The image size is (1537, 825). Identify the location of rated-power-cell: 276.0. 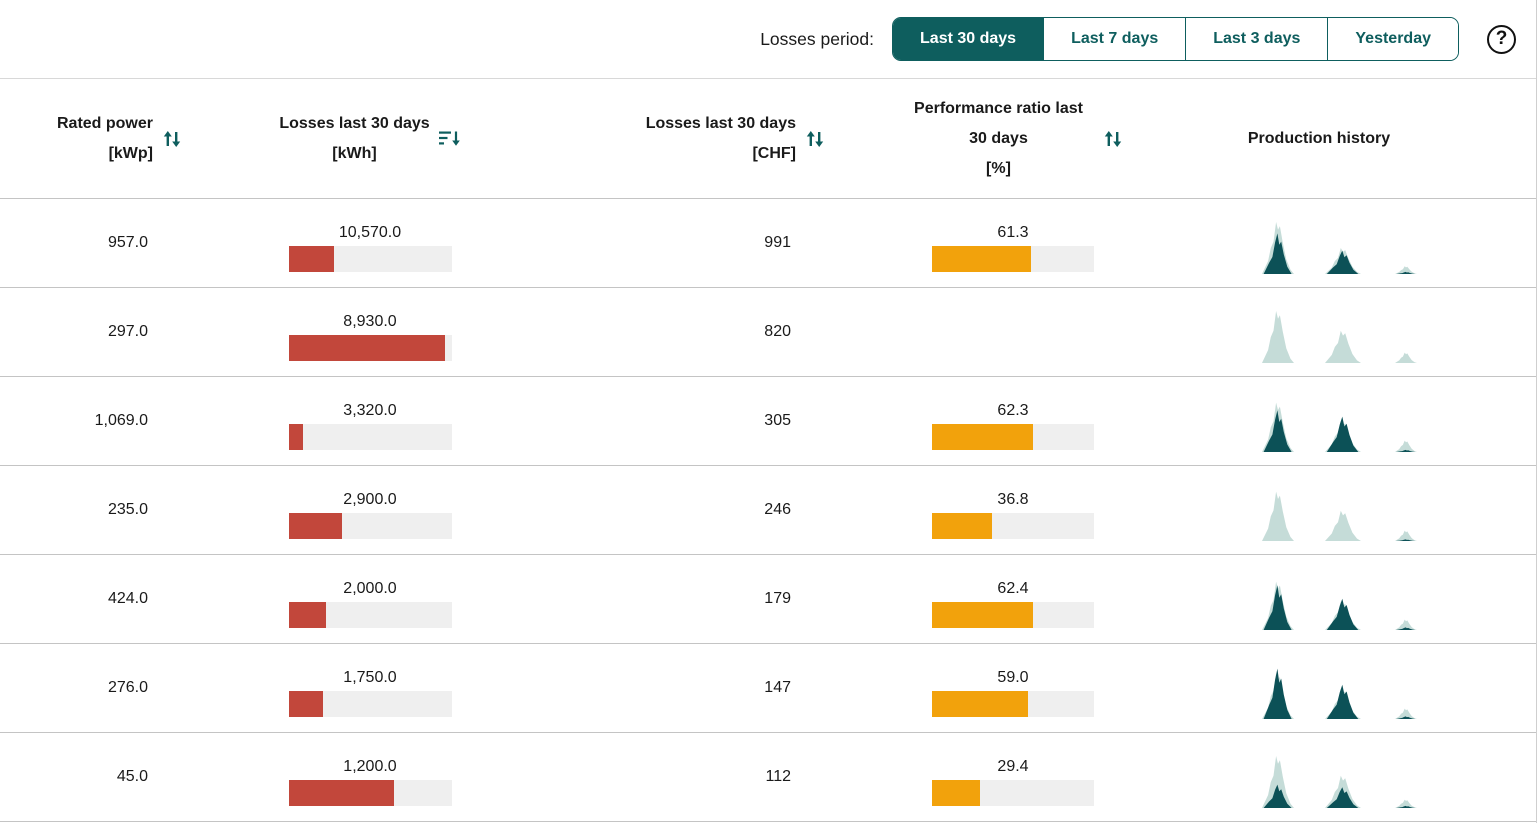
(115, 688).